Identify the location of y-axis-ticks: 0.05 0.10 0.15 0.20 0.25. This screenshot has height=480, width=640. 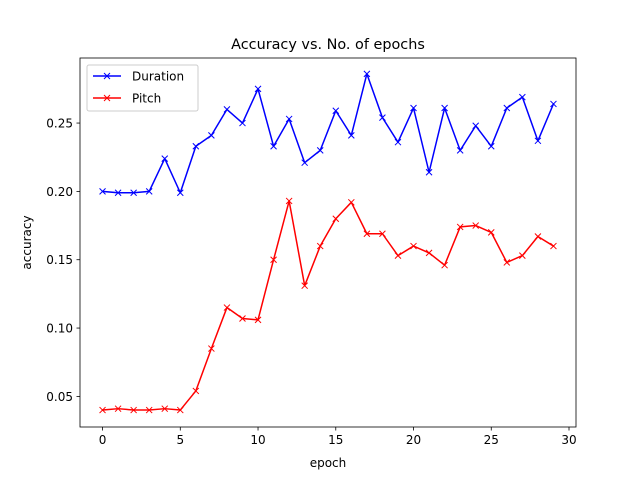
(63, 260).